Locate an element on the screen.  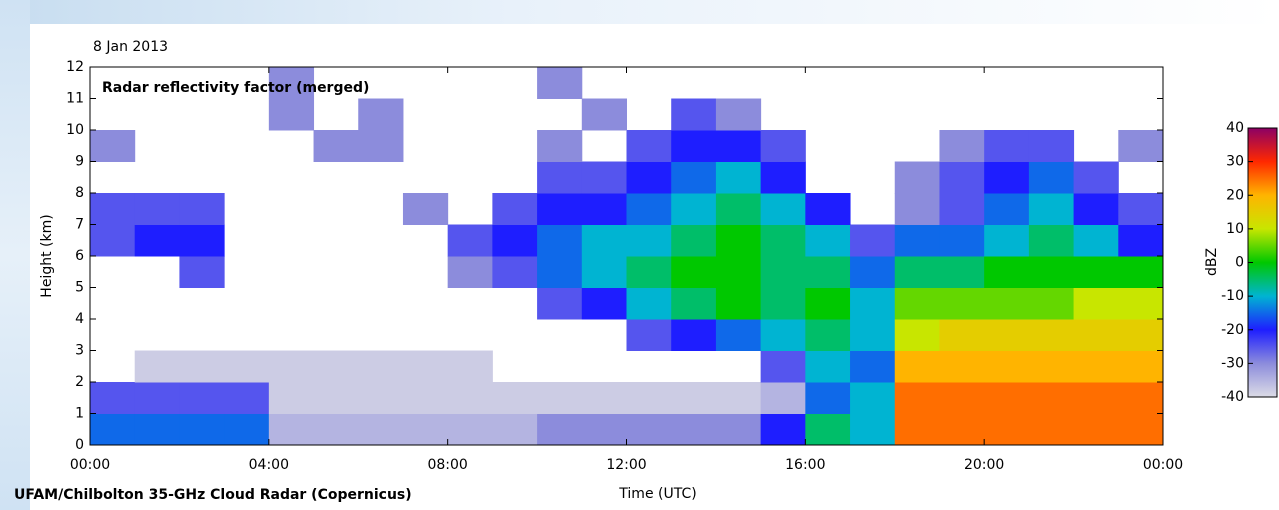
colorbar-tick-label: -40 is located at coordinates (1232, 397).